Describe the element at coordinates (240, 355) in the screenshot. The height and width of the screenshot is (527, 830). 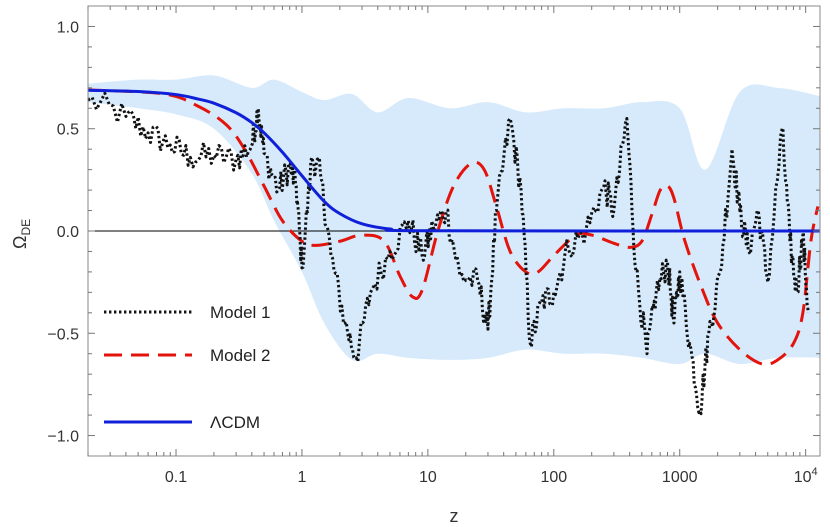
I see `legend-label-model-2: Model 2` at that location.